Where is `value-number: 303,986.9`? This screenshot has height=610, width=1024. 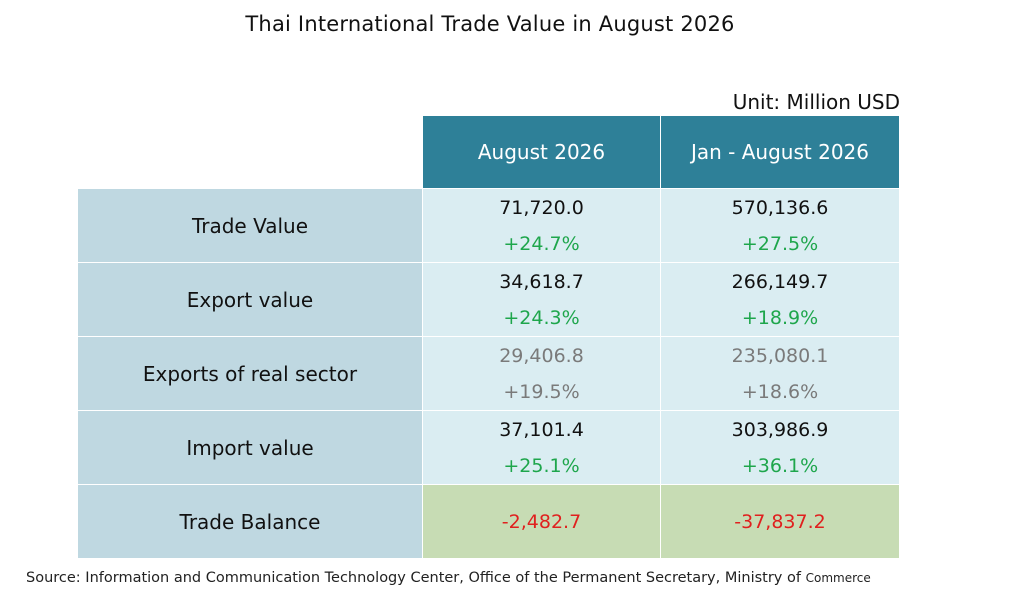
value-number: 303,986.9 is located at coordinates (780, 429).